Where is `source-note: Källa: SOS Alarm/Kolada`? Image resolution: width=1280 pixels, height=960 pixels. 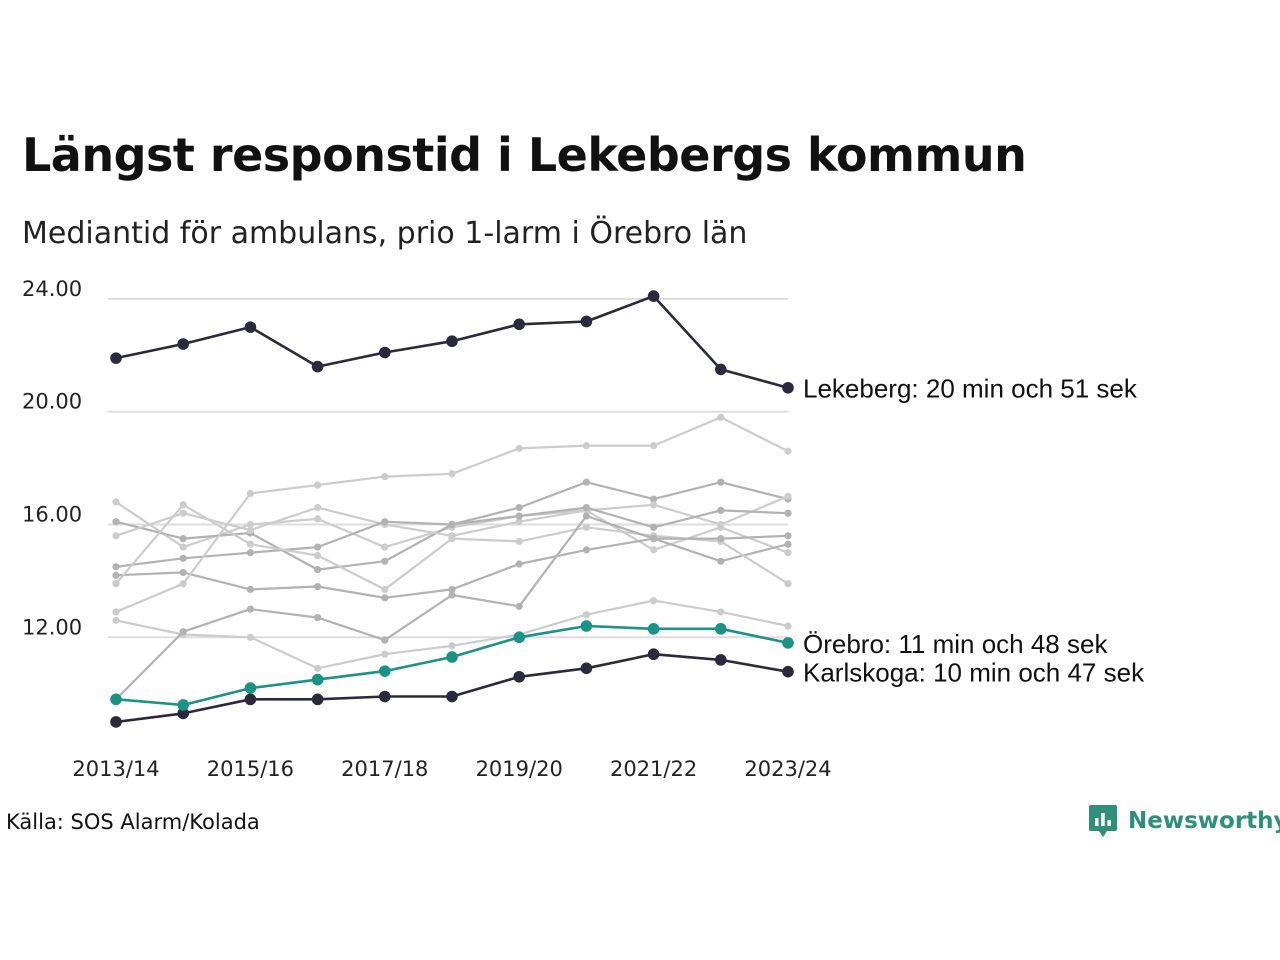
source-note: Källa: SOS Alarm/Kolada is located at coordinates (133, 822).